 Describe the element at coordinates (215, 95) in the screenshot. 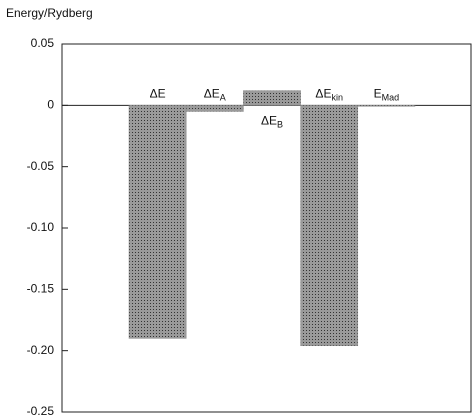

I see `category-label: ΔEA` at that location.